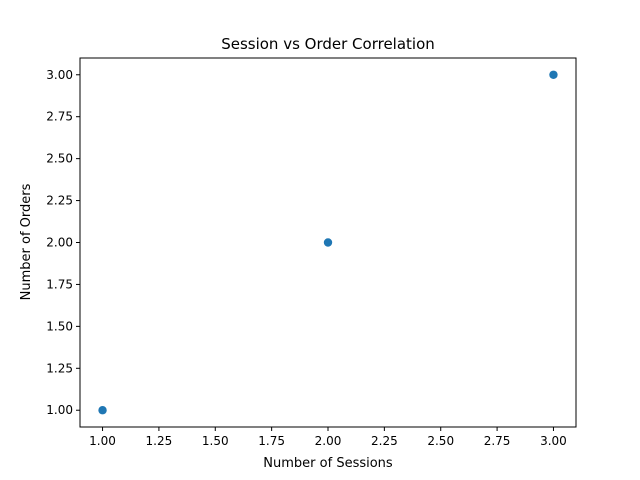 The width and height of the screenshot is (640, 480). Describe the element at coordinates (328, 44) in the screenshot. I see `chart-title: Session vs Order Correlation` at that location.